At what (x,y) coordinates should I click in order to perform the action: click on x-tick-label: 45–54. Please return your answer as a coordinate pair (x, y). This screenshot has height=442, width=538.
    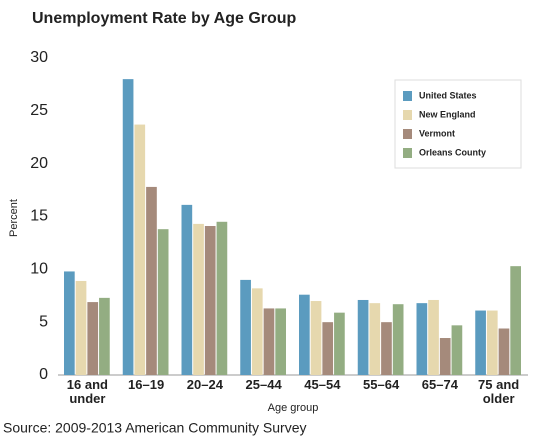
    Looking at the image, I should click on (322, 384).